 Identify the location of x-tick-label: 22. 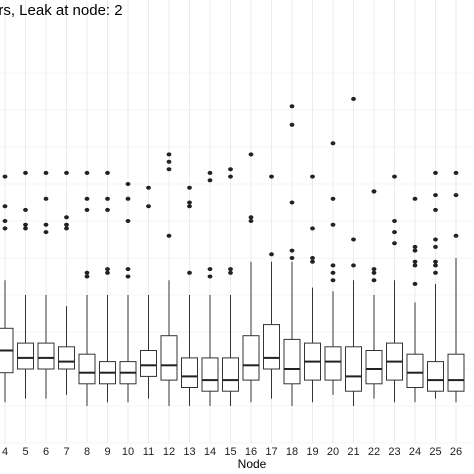
(374, 452).